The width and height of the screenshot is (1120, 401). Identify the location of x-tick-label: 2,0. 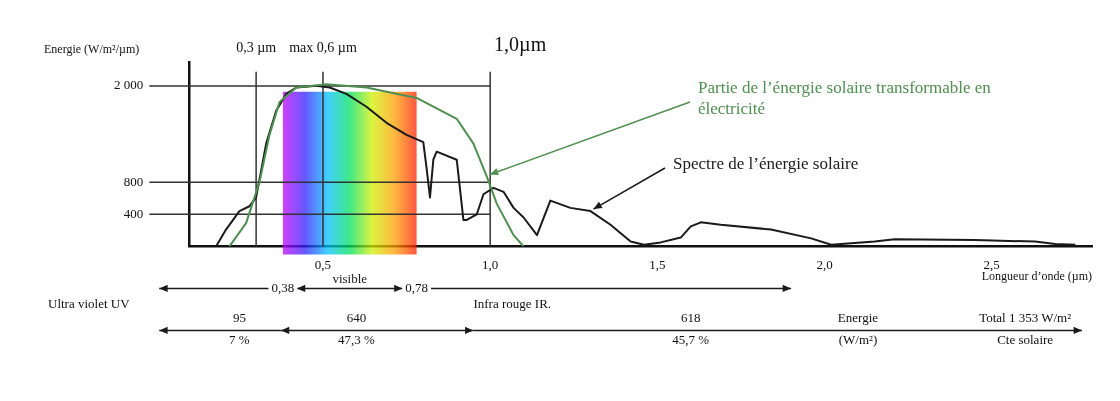
(824, 264).